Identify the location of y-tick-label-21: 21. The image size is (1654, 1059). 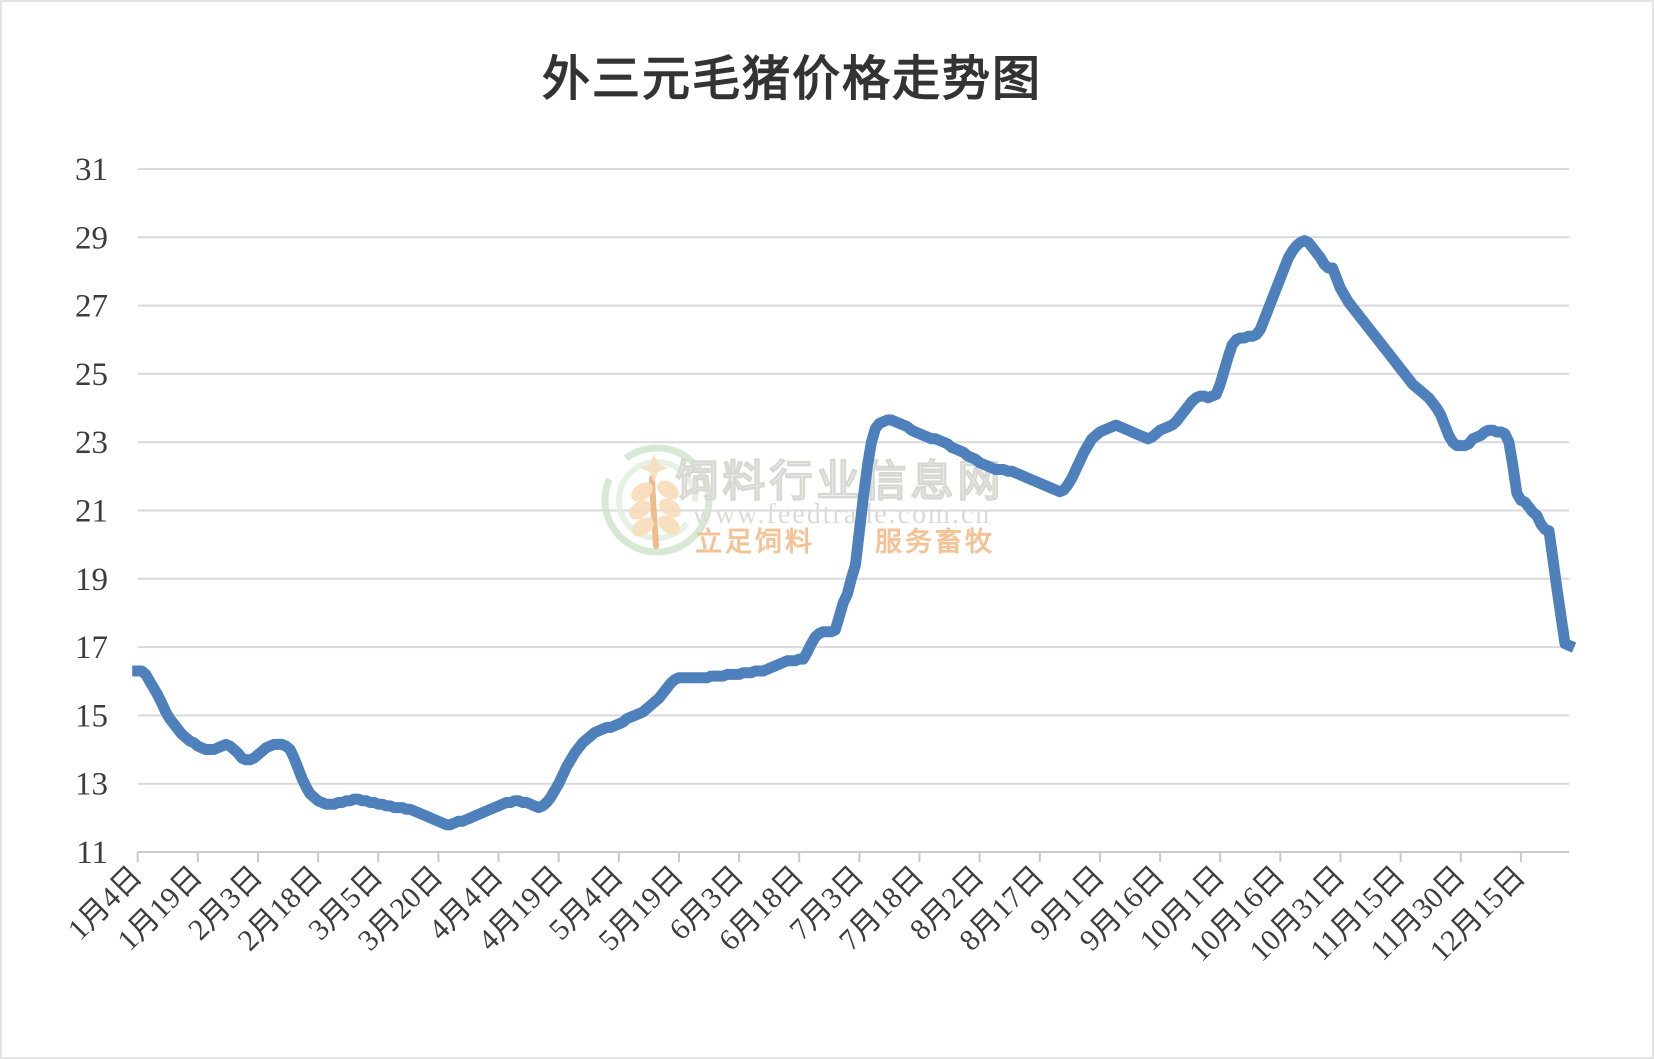
(91, 512).